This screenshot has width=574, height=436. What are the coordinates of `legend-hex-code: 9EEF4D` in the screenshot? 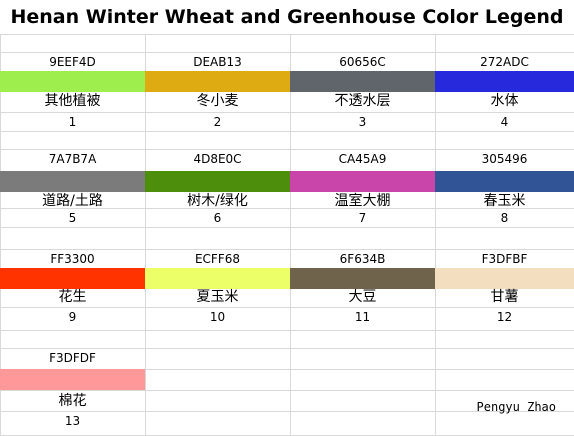 It's located at (72, 61).